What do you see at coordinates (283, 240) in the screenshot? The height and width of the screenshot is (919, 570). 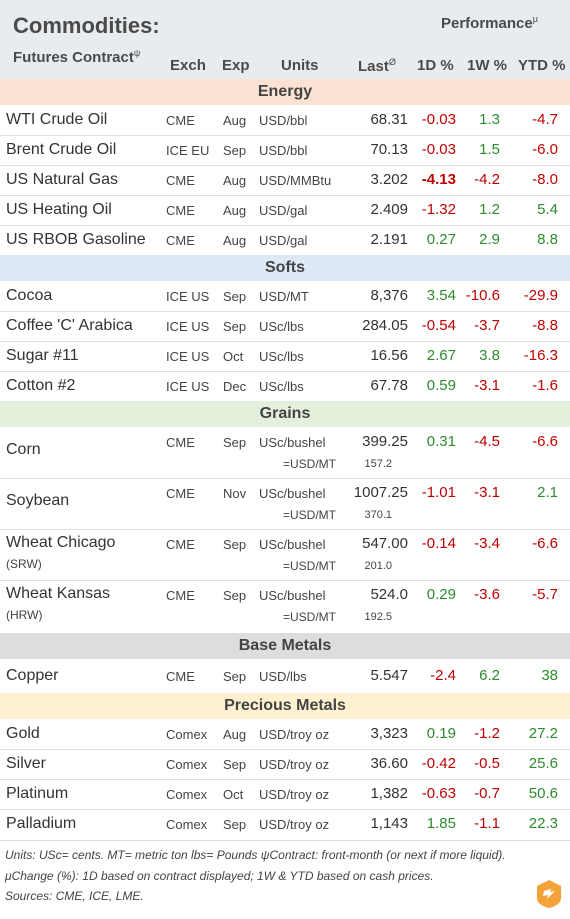 I see `units-cell: USD/gal` at bounding box center [283, 240].